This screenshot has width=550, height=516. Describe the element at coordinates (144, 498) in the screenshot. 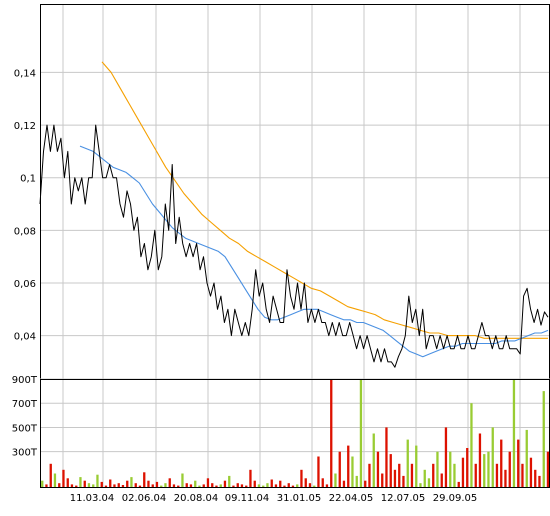

I see `volume-x-tick-label: 02.06.04` at that location.